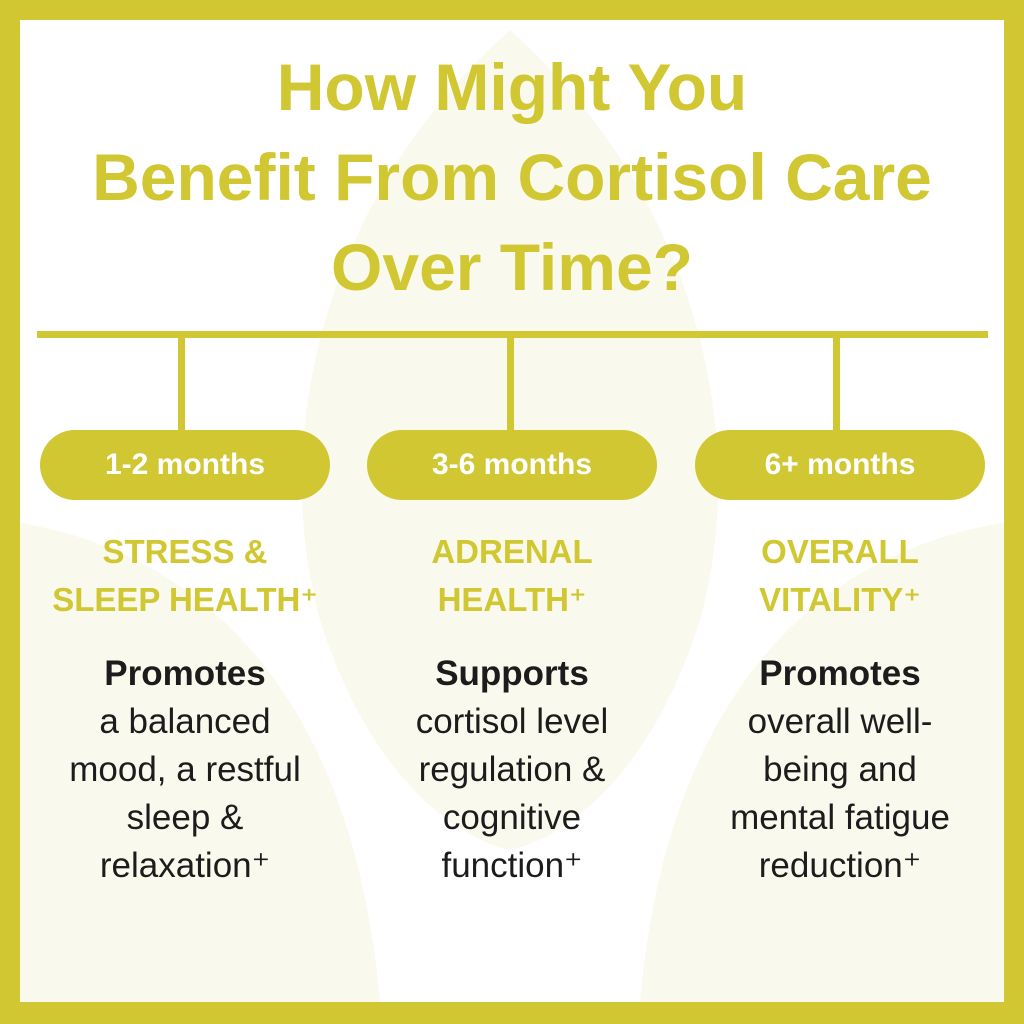 The height and width of the screenshot is (1024, 1024). What do you see at coordinates (512, 575) in the screenshot?
I see `stage-heading: ADRENAL HEALTH⁺` at bounding box center [512, 575].